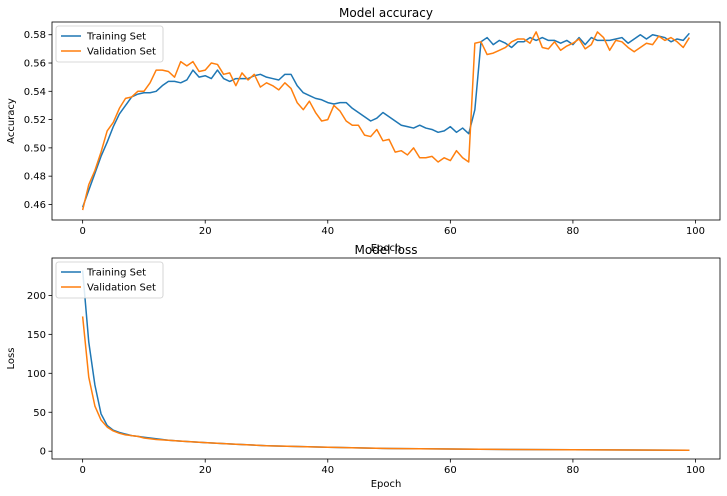 The height and width of the screenshot is (496, 727). I want to click on y-tick-label: 100, so click(36, 374).